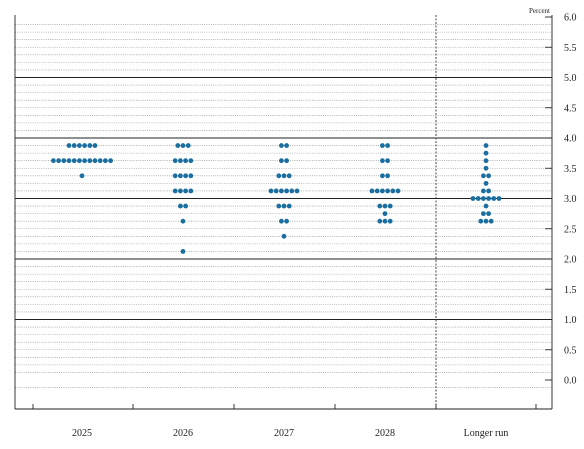 The image size is (584, 449). Describe the element at coordinates (570, 350) in the screenshot. I see `y-tick-label: 0.5` at that location.